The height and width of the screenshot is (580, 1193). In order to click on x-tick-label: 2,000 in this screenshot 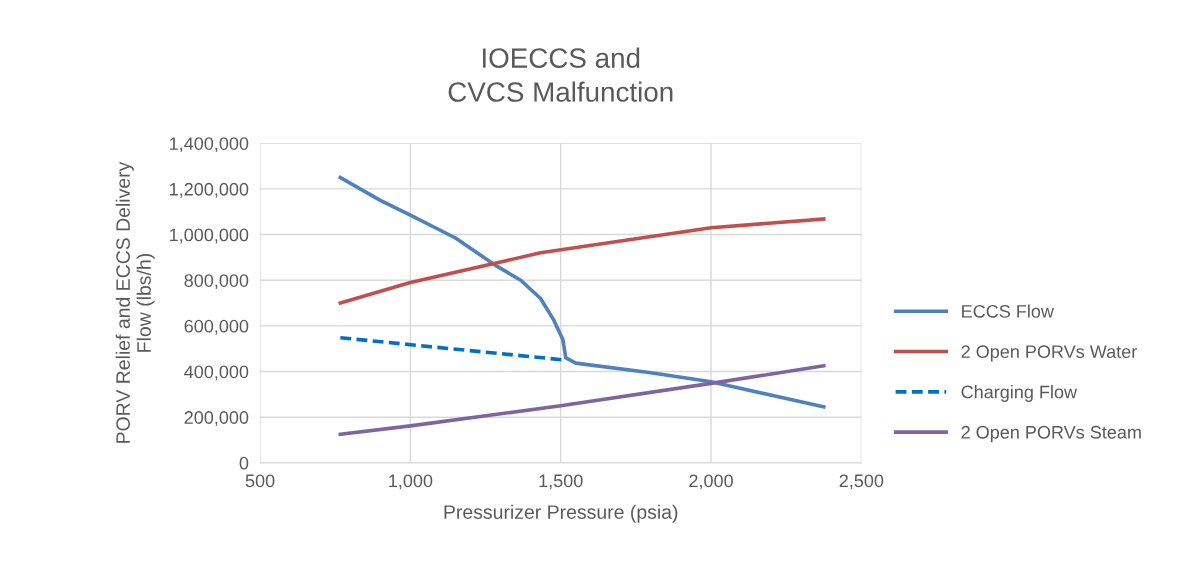, I will do `click(711, 482)`.